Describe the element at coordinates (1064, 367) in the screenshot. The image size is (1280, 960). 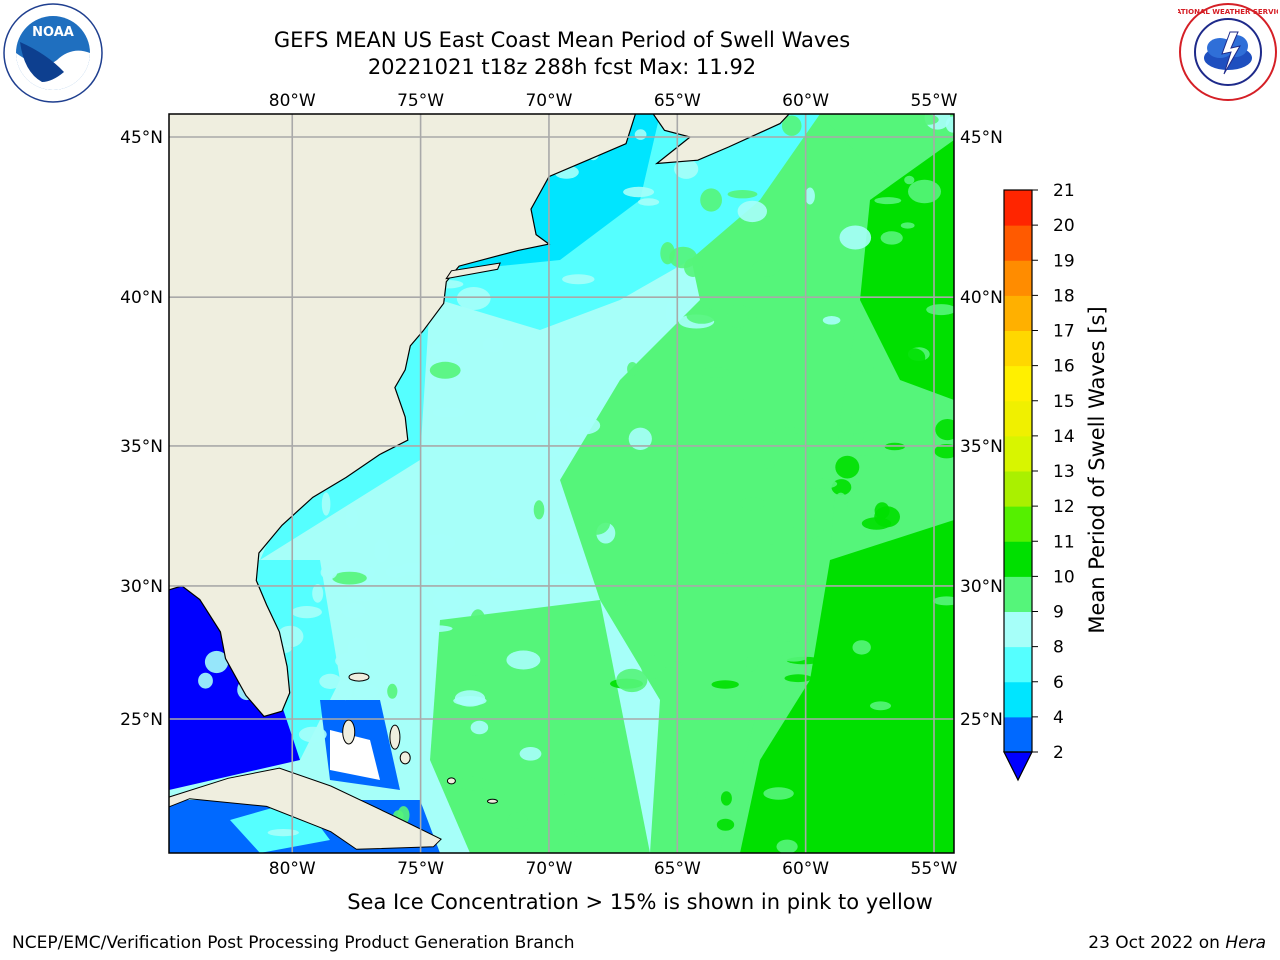
I see `colorbar-tick-label: 16` at that location.